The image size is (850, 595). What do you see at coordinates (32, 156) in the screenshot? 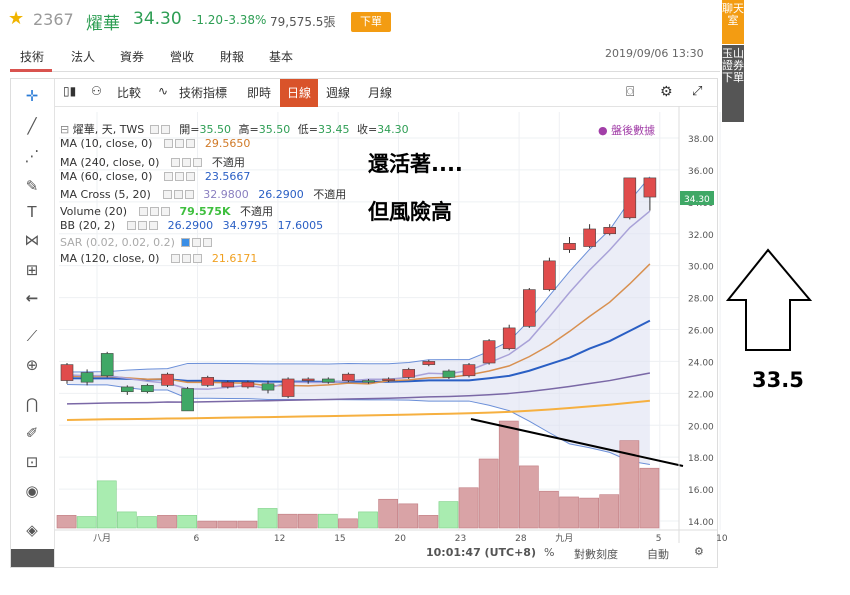
I see `fib-icon: ⋰` at bounding box center [32, 156].